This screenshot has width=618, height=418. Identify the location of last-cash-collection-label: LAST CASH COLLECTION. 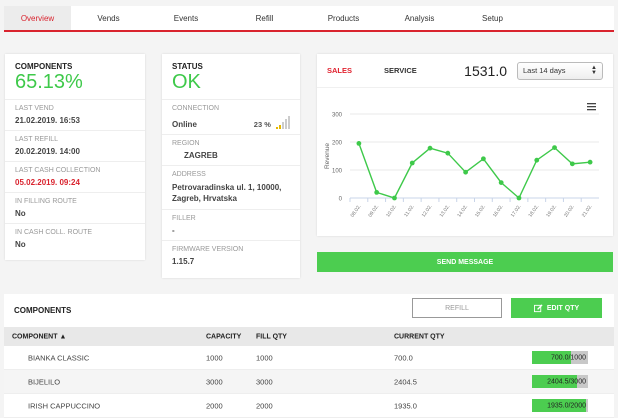
(58, 170).